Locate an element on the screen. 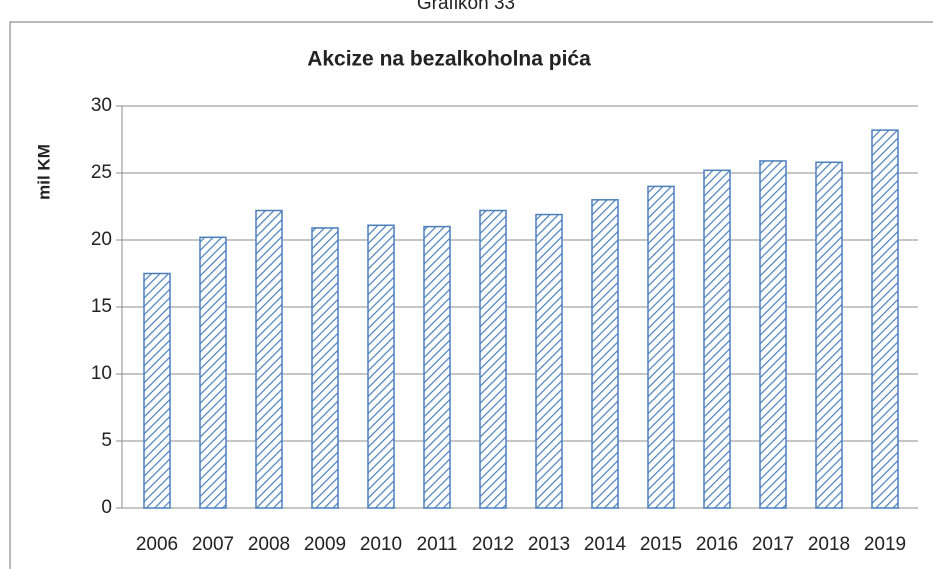 The image size is (933, 569). y-tick-label: 30 is located at coordinates (101, 105).